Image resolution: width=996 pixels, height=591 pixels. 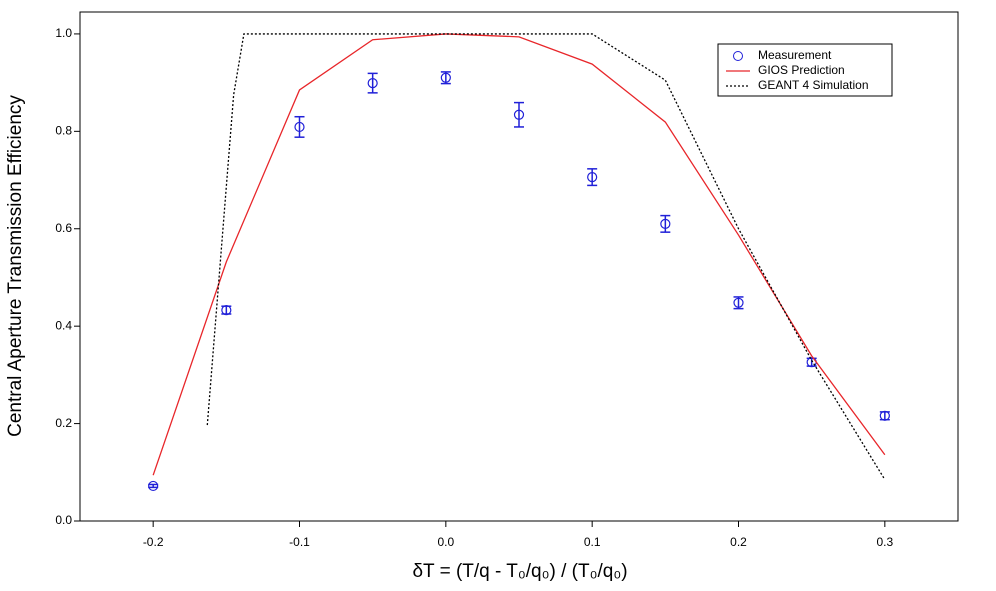 I want to click on legend-label: GEANT 4 Simulation, so click(x=813, y=85).